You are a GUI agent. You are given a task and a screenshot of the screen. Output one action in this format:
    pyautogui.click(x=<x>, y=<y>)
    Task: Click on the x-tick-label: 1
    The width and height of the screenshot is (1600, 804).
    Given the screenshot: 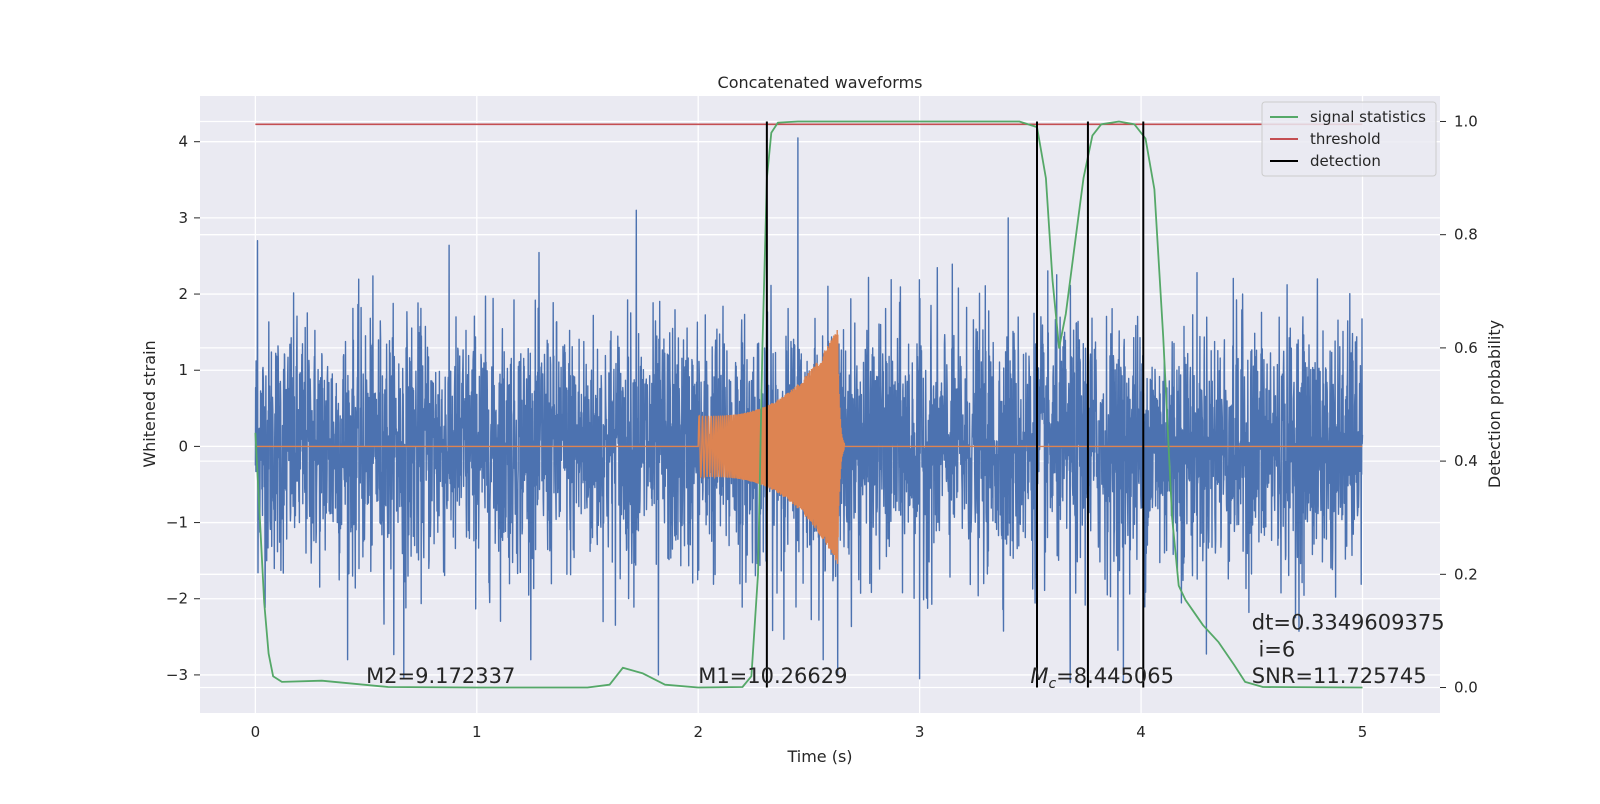 What is the action you would take?
    pyautogui.click(x=477, y=732)
    